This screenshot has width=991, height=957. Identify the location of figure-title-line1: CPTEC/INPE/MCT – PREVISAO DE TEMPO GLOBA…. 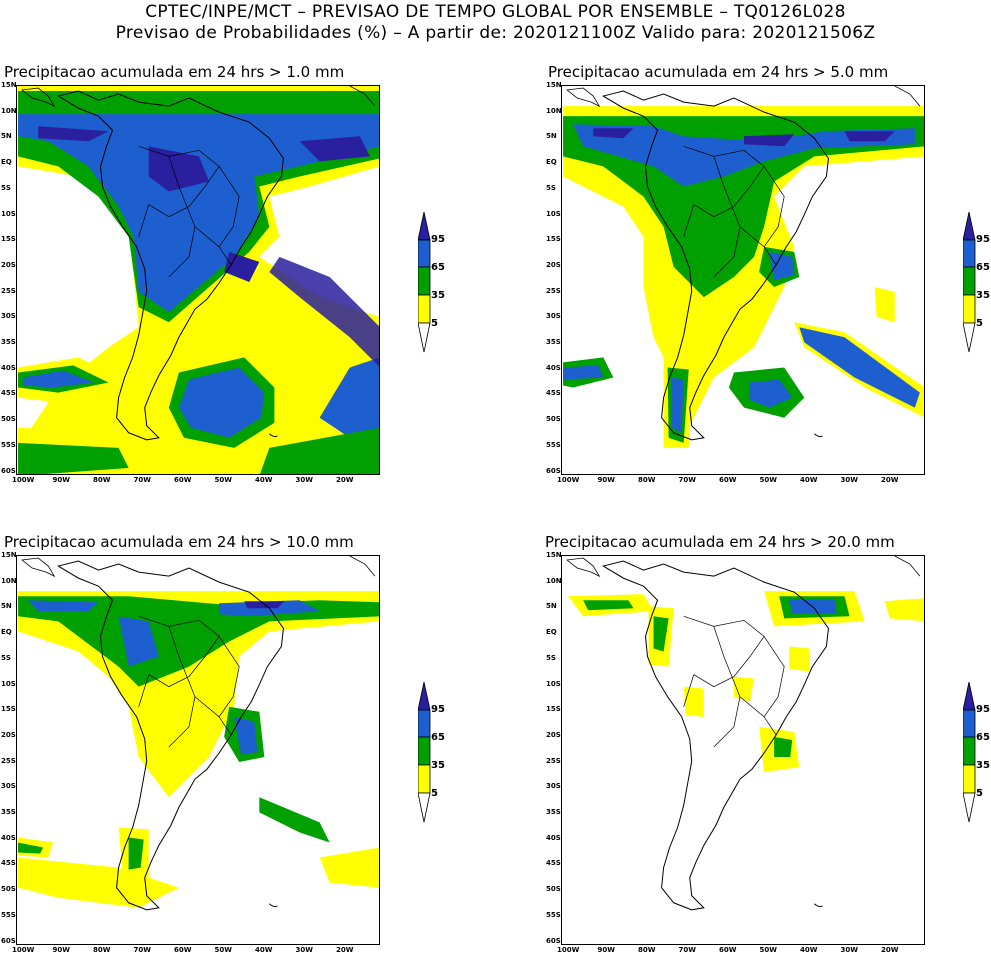
(495, 12).